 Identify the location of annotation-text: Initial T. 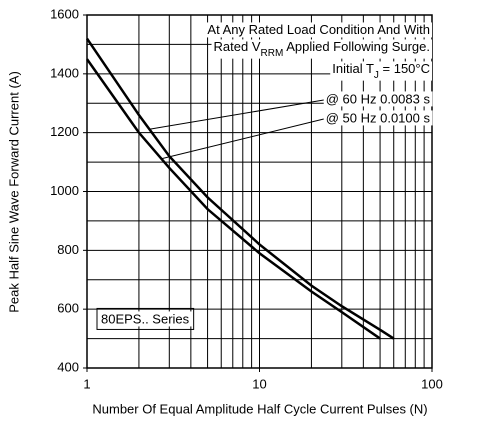
(353, 68).